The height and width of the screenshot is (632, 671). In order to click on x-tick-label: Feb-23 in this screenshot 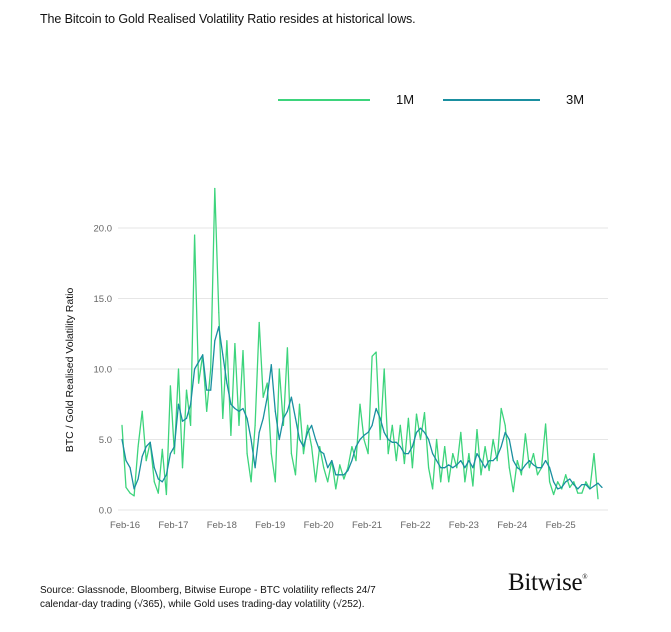, I will do `click(464, 525)`.